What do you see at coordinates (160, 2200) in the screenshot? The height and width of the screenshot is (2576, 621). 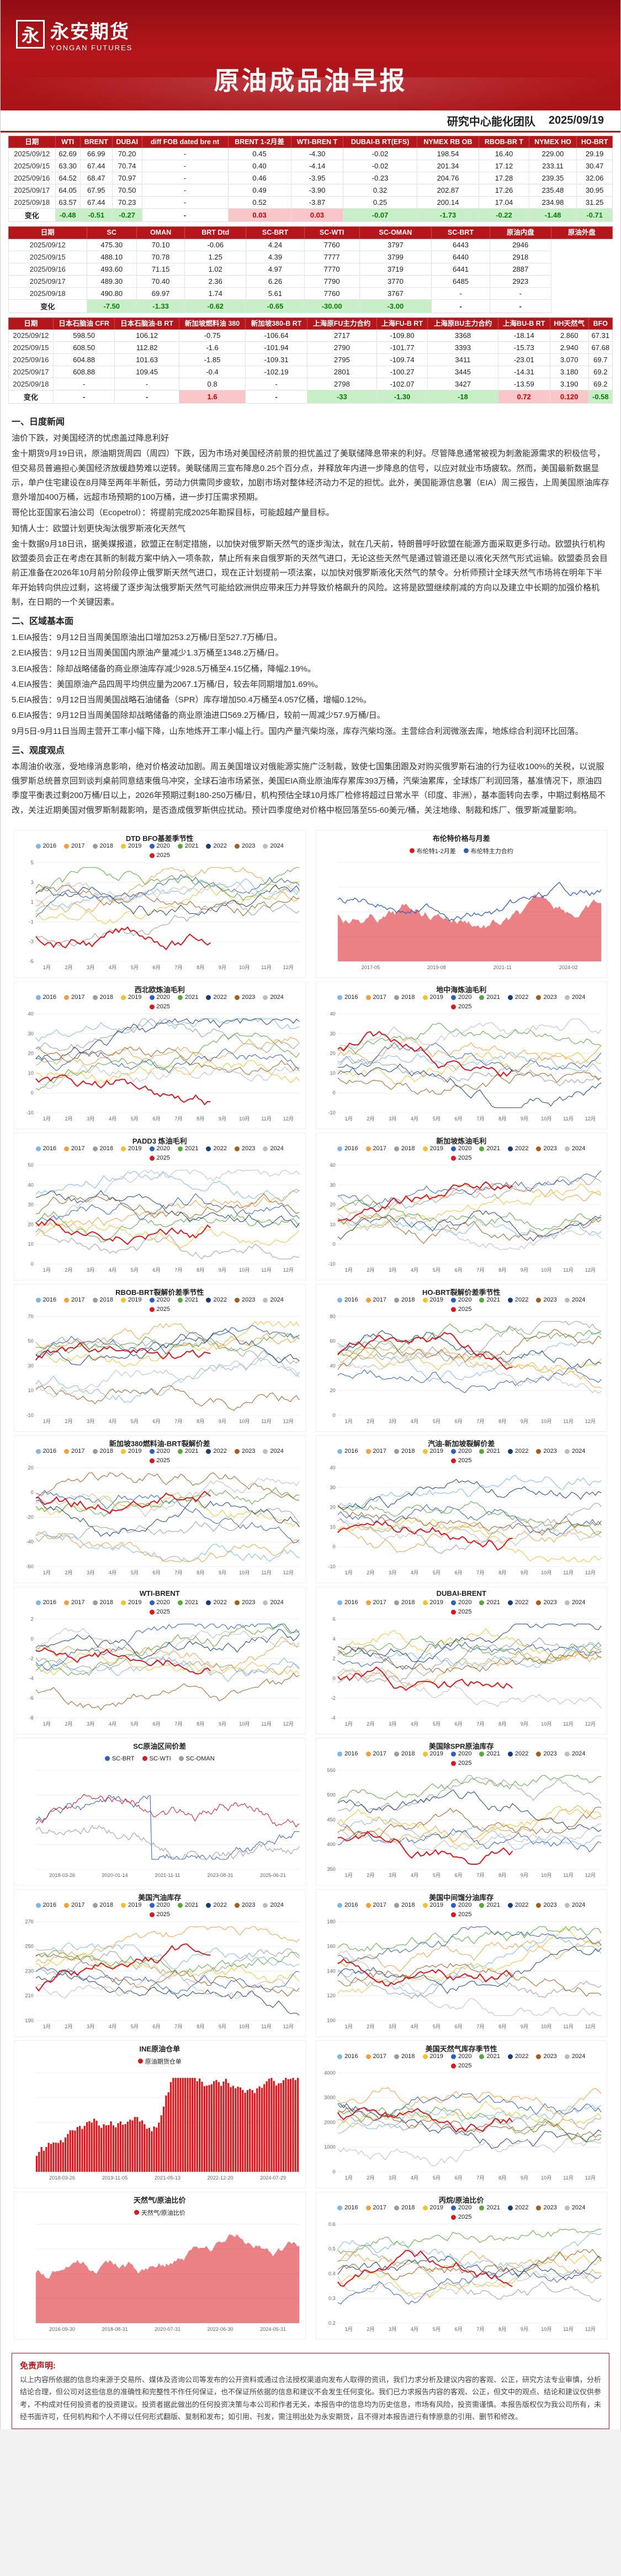 I see `chart-title: 天然气/原油比价` at bounding box center [160, 2200].